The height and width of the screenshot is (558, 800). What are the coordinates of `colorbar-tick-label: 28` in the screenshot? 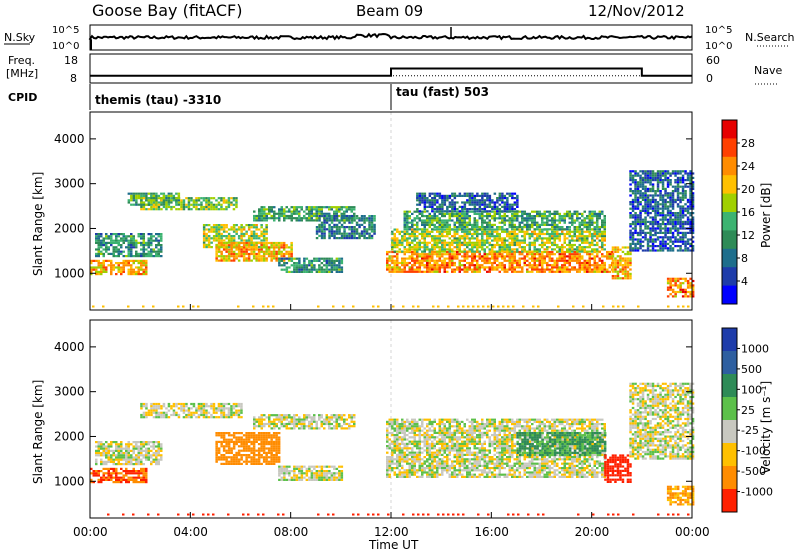 It's located at (748, 143).